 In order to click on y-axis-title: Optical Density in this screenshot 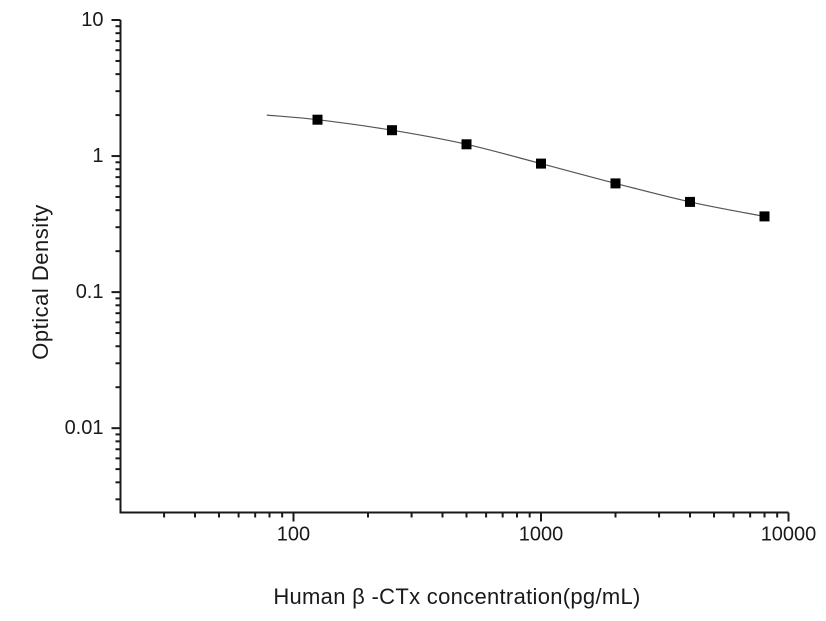, I will do `click(40, 282)`.